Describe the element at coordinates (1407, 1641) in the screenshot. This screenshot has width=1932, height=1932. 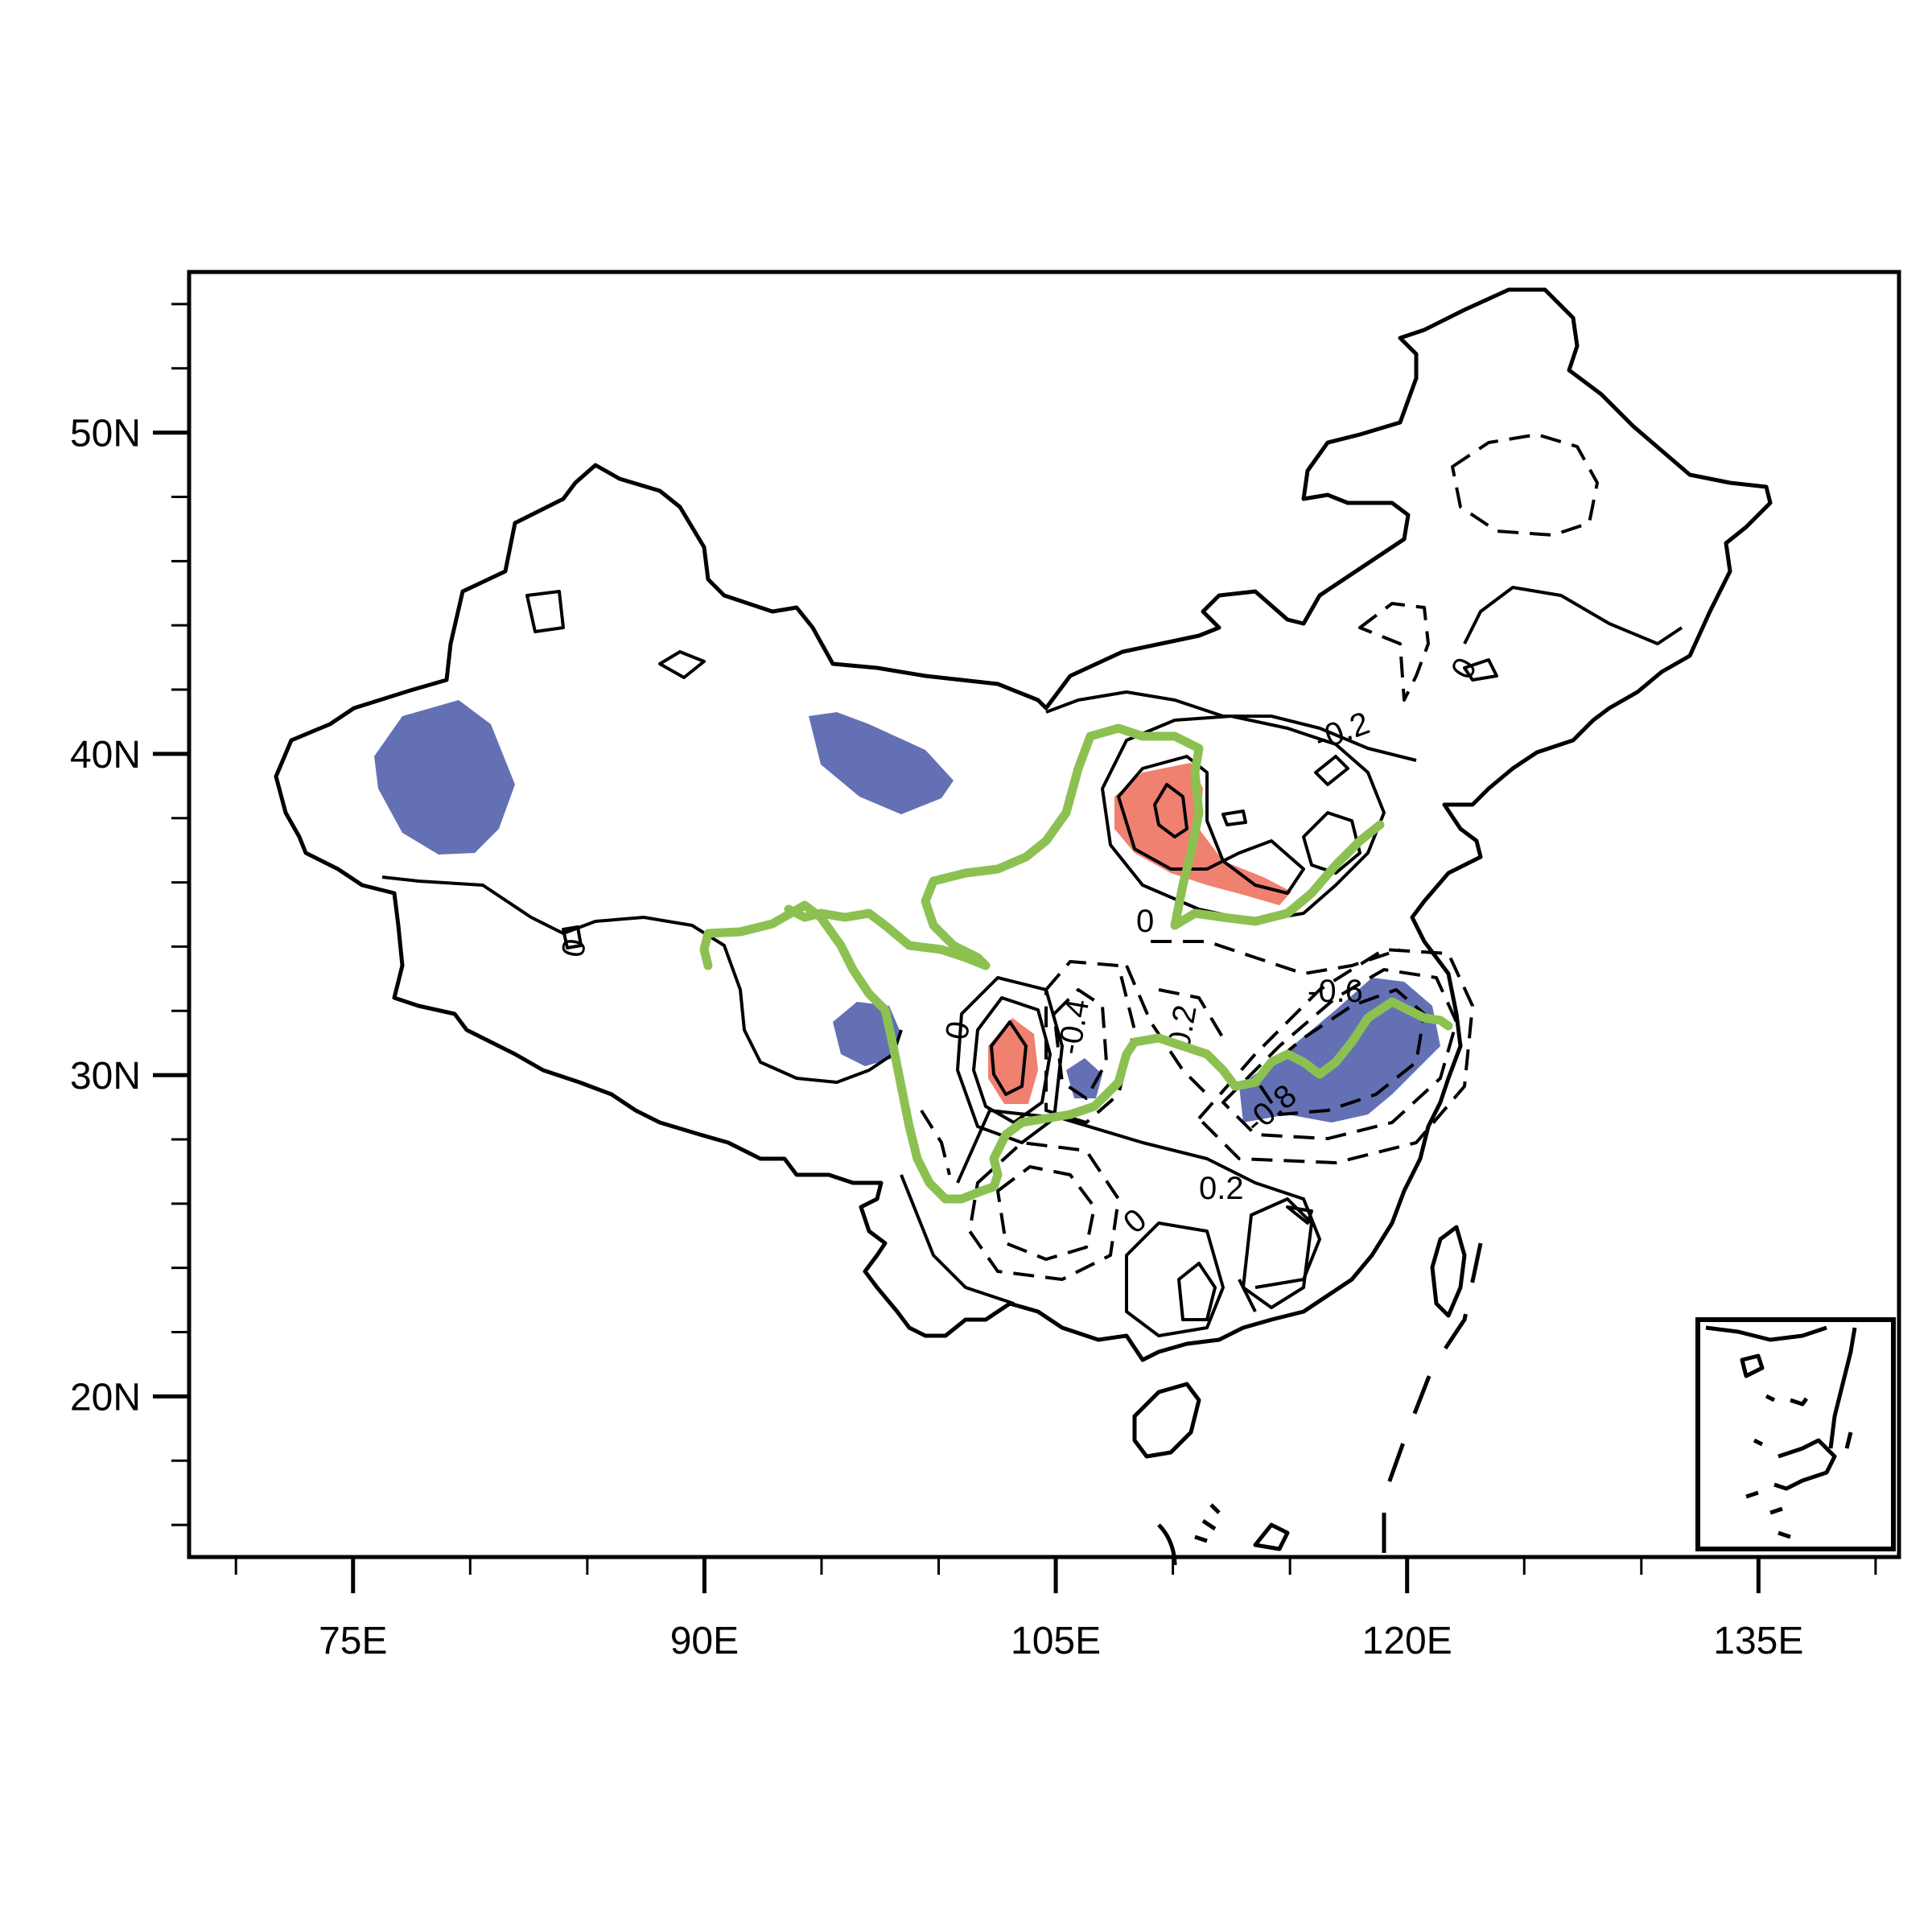
I see `x-tick-label: 120E` at that location.